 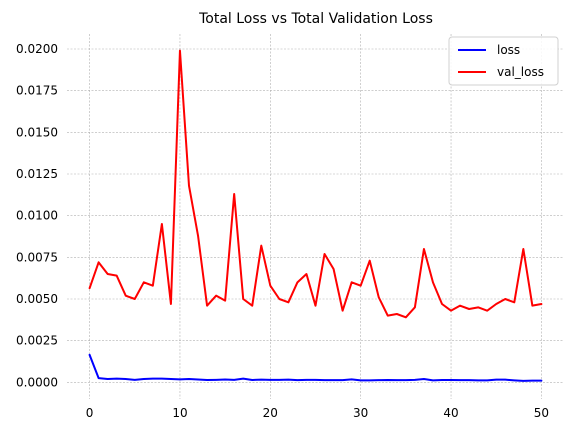 I want to click on y-tick-label: 0.0075, so click(x=37, y=257).